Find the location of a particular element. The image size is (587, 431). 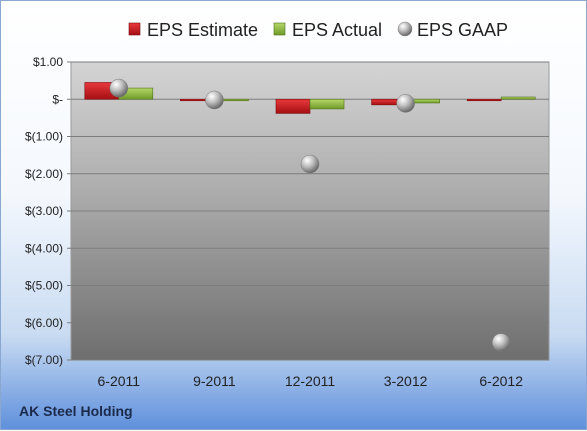

y-tick-label: $- is located at coordinates (57, 99).